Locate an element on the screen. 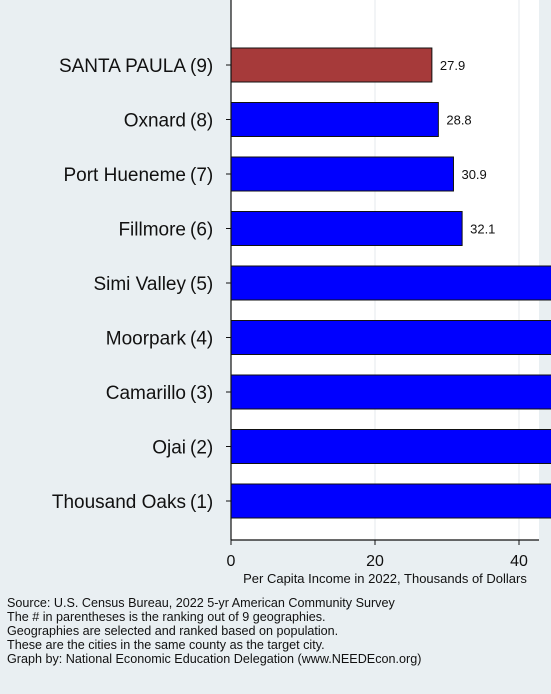 The height and width of the screenshot is (694, 551). rank-label: (8) is located at coordinates (201, 121).